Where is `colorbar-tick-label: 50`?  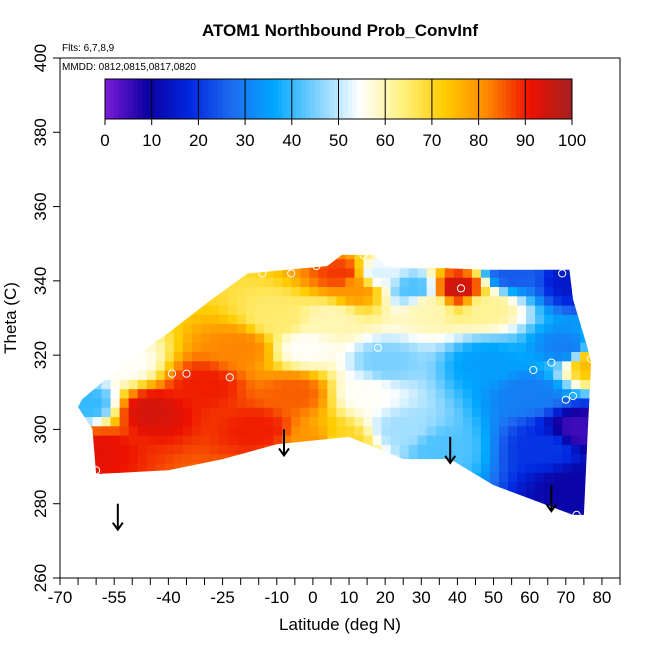 colorbar-tick-label: 50 is located at coordinates (338, 140).